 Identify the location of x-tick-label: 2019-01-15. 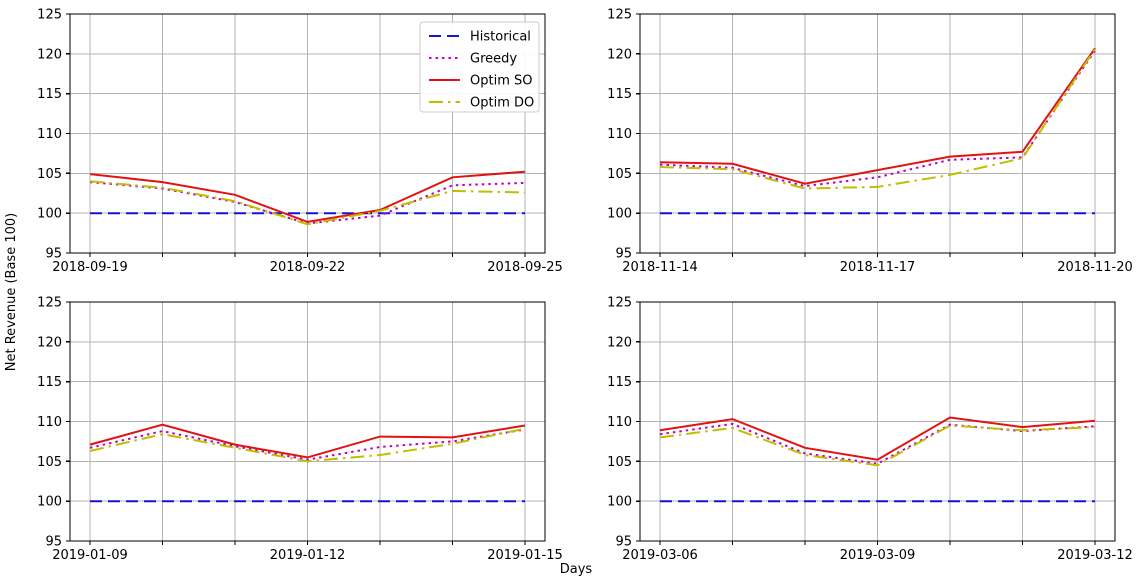
(525, 555).